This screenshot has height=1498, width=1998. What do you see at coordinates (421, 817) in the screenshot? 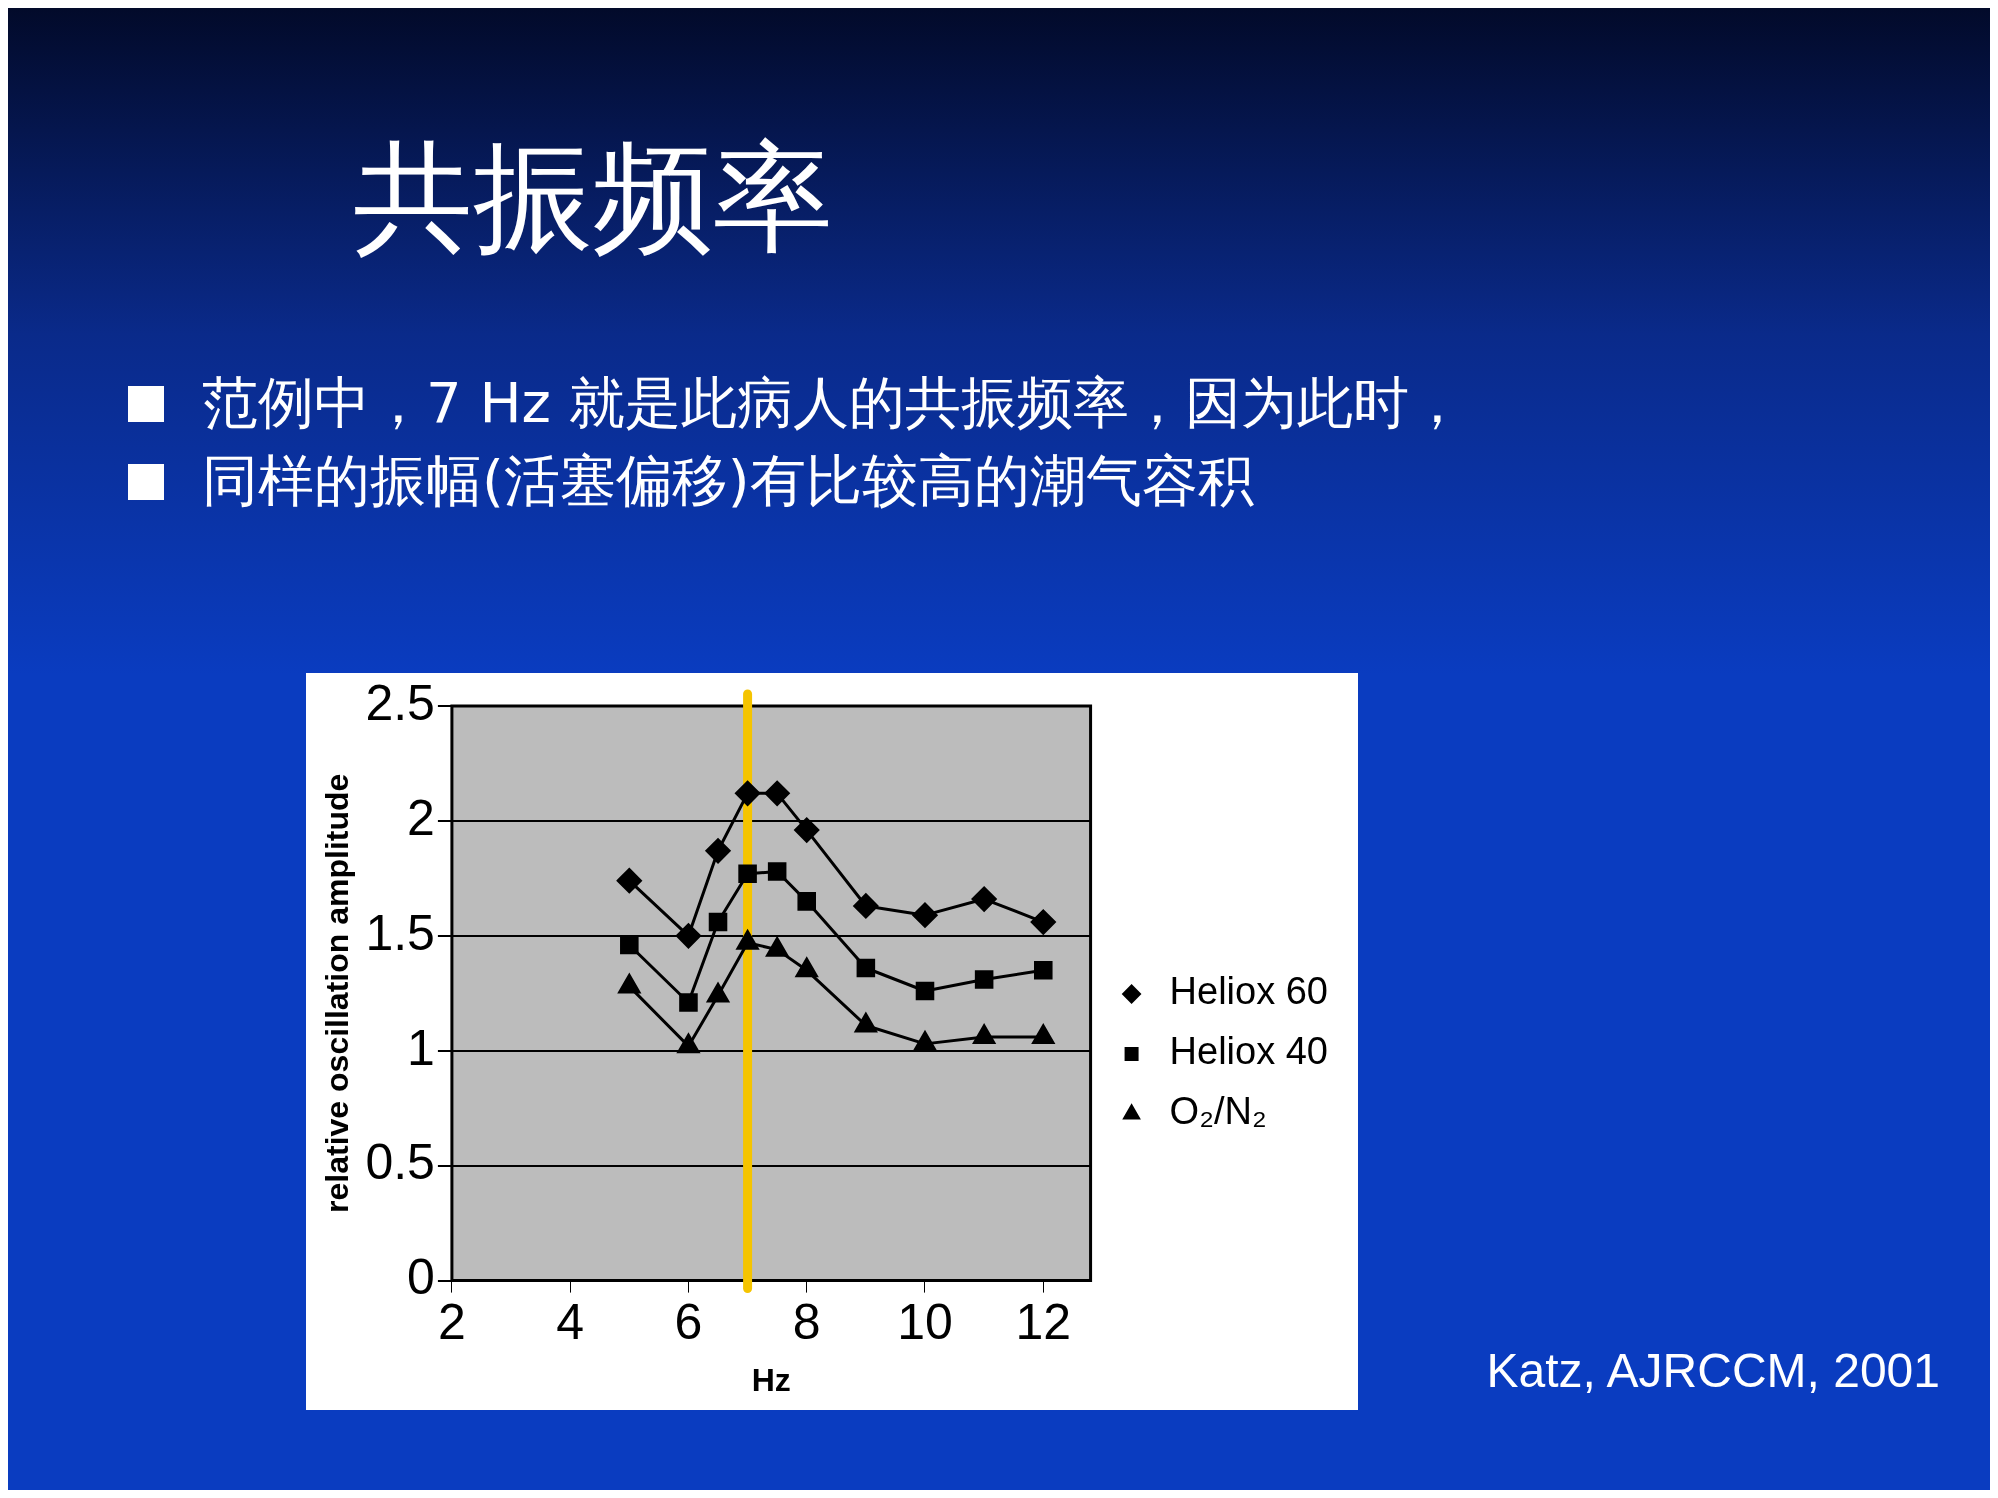
I see `y-tick-label: 2` at bounding box center [421, 817].